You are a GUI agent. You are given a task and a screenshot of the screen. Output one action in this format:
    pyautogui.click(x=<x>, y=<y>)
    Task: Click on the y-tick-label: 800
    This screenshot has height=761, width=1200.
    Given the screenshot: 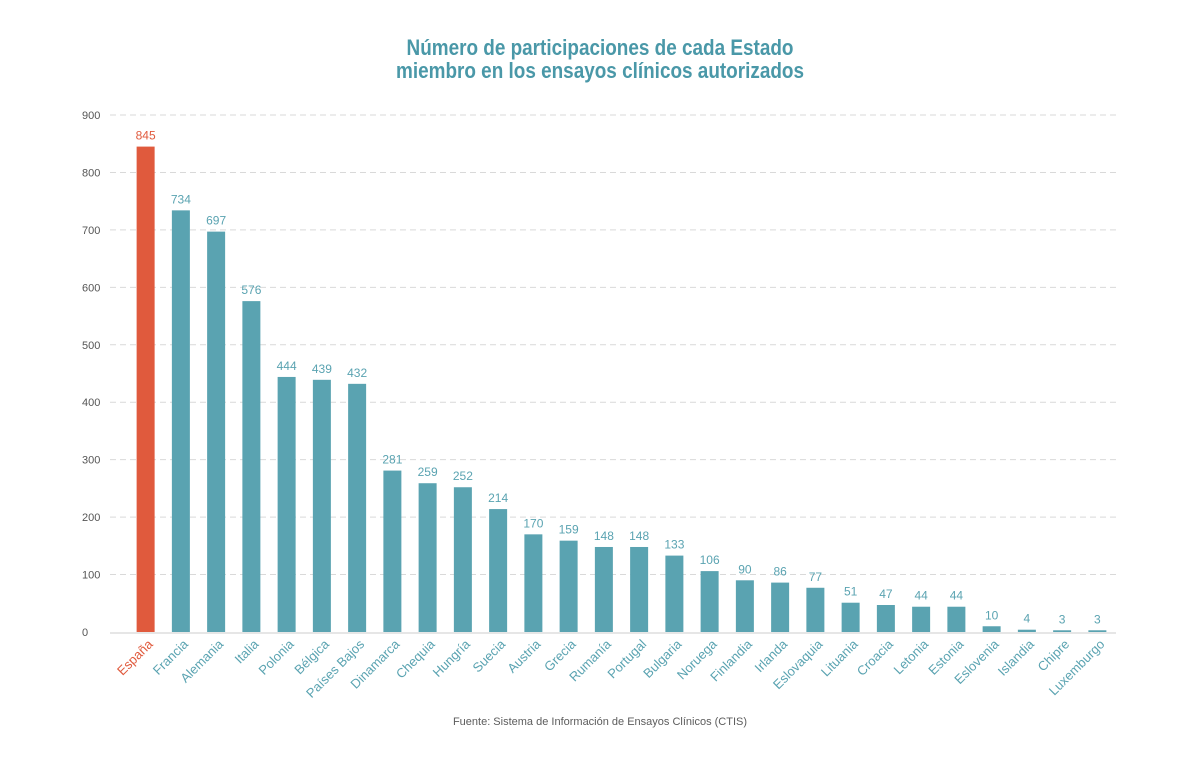 What is the action you would take?
    pyautogui.click(x=91, y=173)
    